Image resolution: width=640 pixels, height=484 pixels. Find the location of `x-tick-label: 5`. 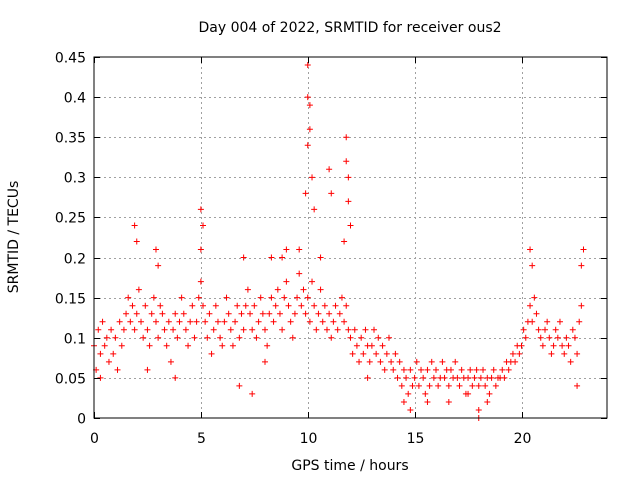

x-tick-label: 5 is located at coordinates (201, 439).